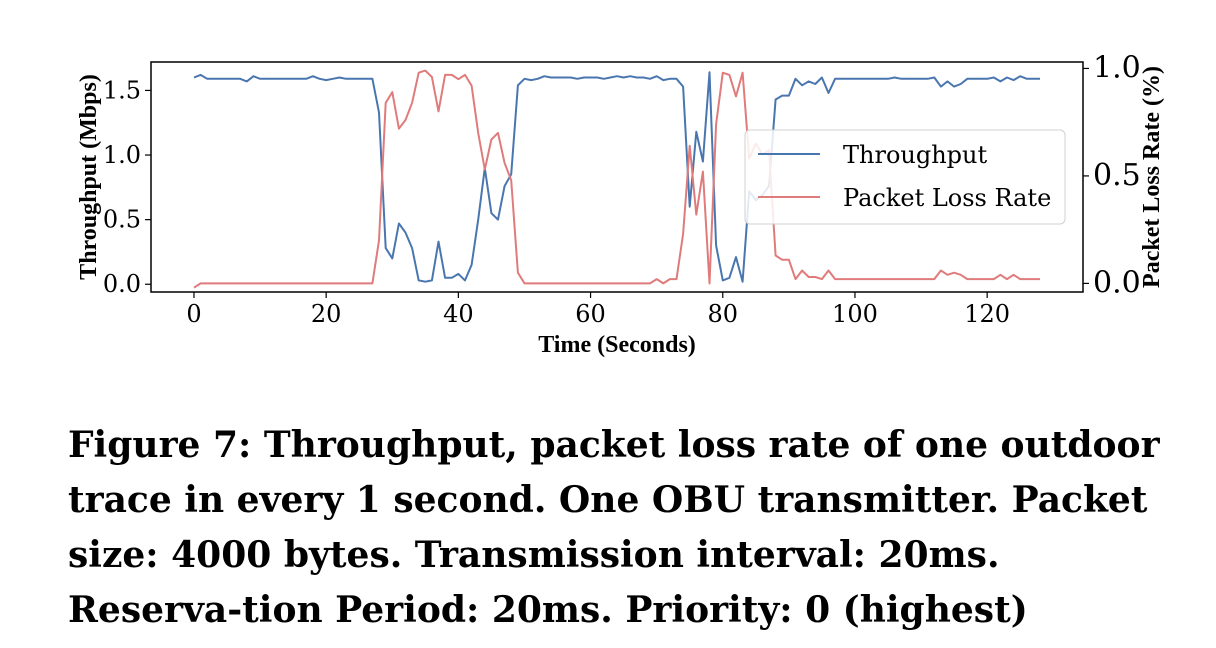 The height and width of the screenshot is (648, 1216). What do you see at coordinates (122, 284) in the screenshot?
I see `left-y-tick-label: 0.0` at bounding box center [122, 284].